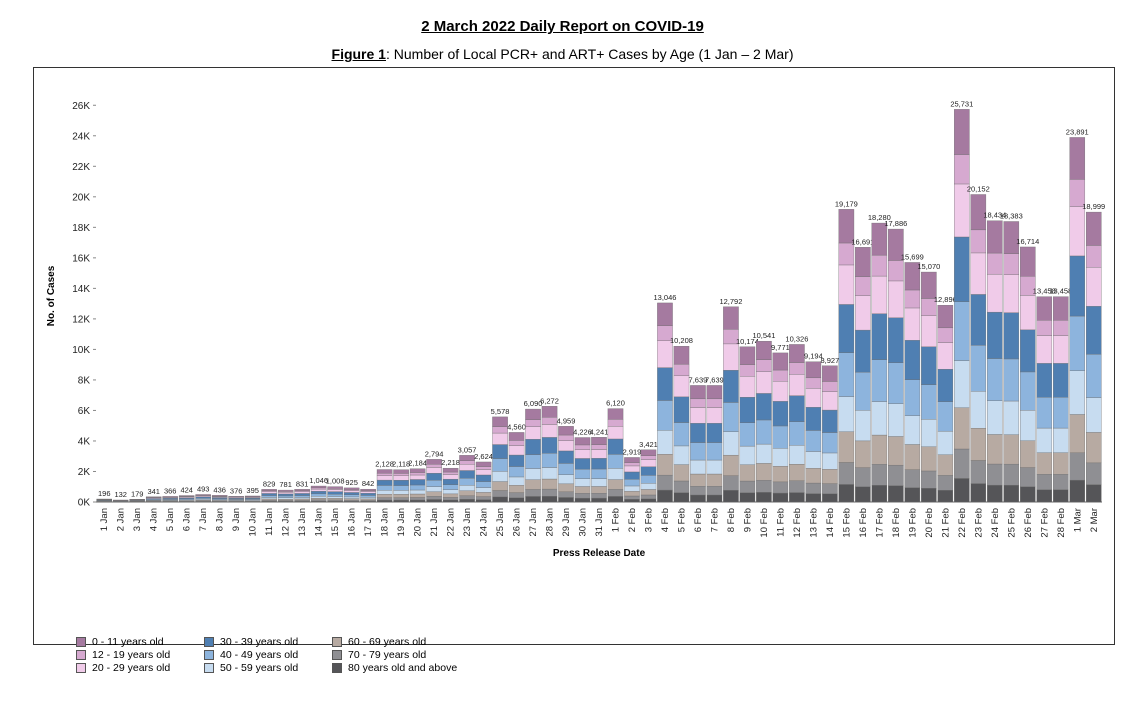 This screenshot has height=706, width=1125. Describe the element at coordinates (599, 553) in the screenshot. I see `x-axis-title: Press Release Date` at that location.